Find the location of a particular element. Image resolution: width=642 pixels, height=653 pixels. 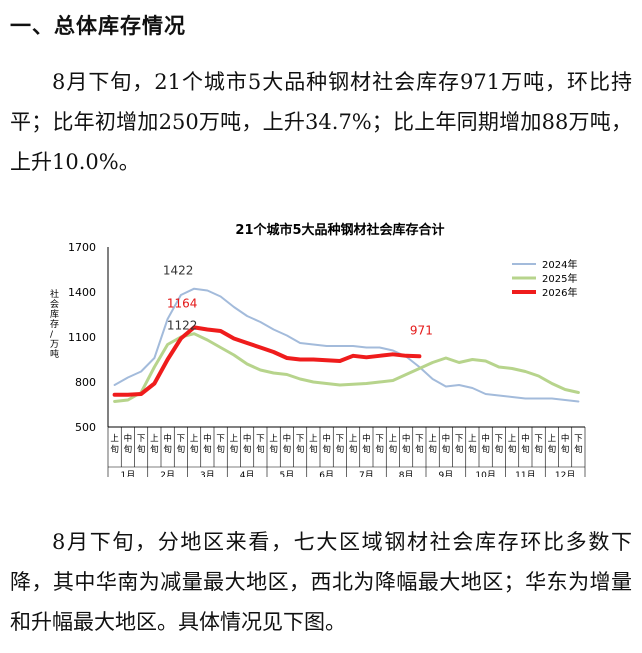

legend-label: 2025年 is located at coordinates (559, 278).